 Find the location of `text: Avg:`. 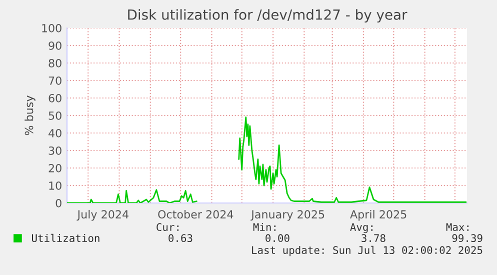

text: Avg: is located at coordinates (361, 228).